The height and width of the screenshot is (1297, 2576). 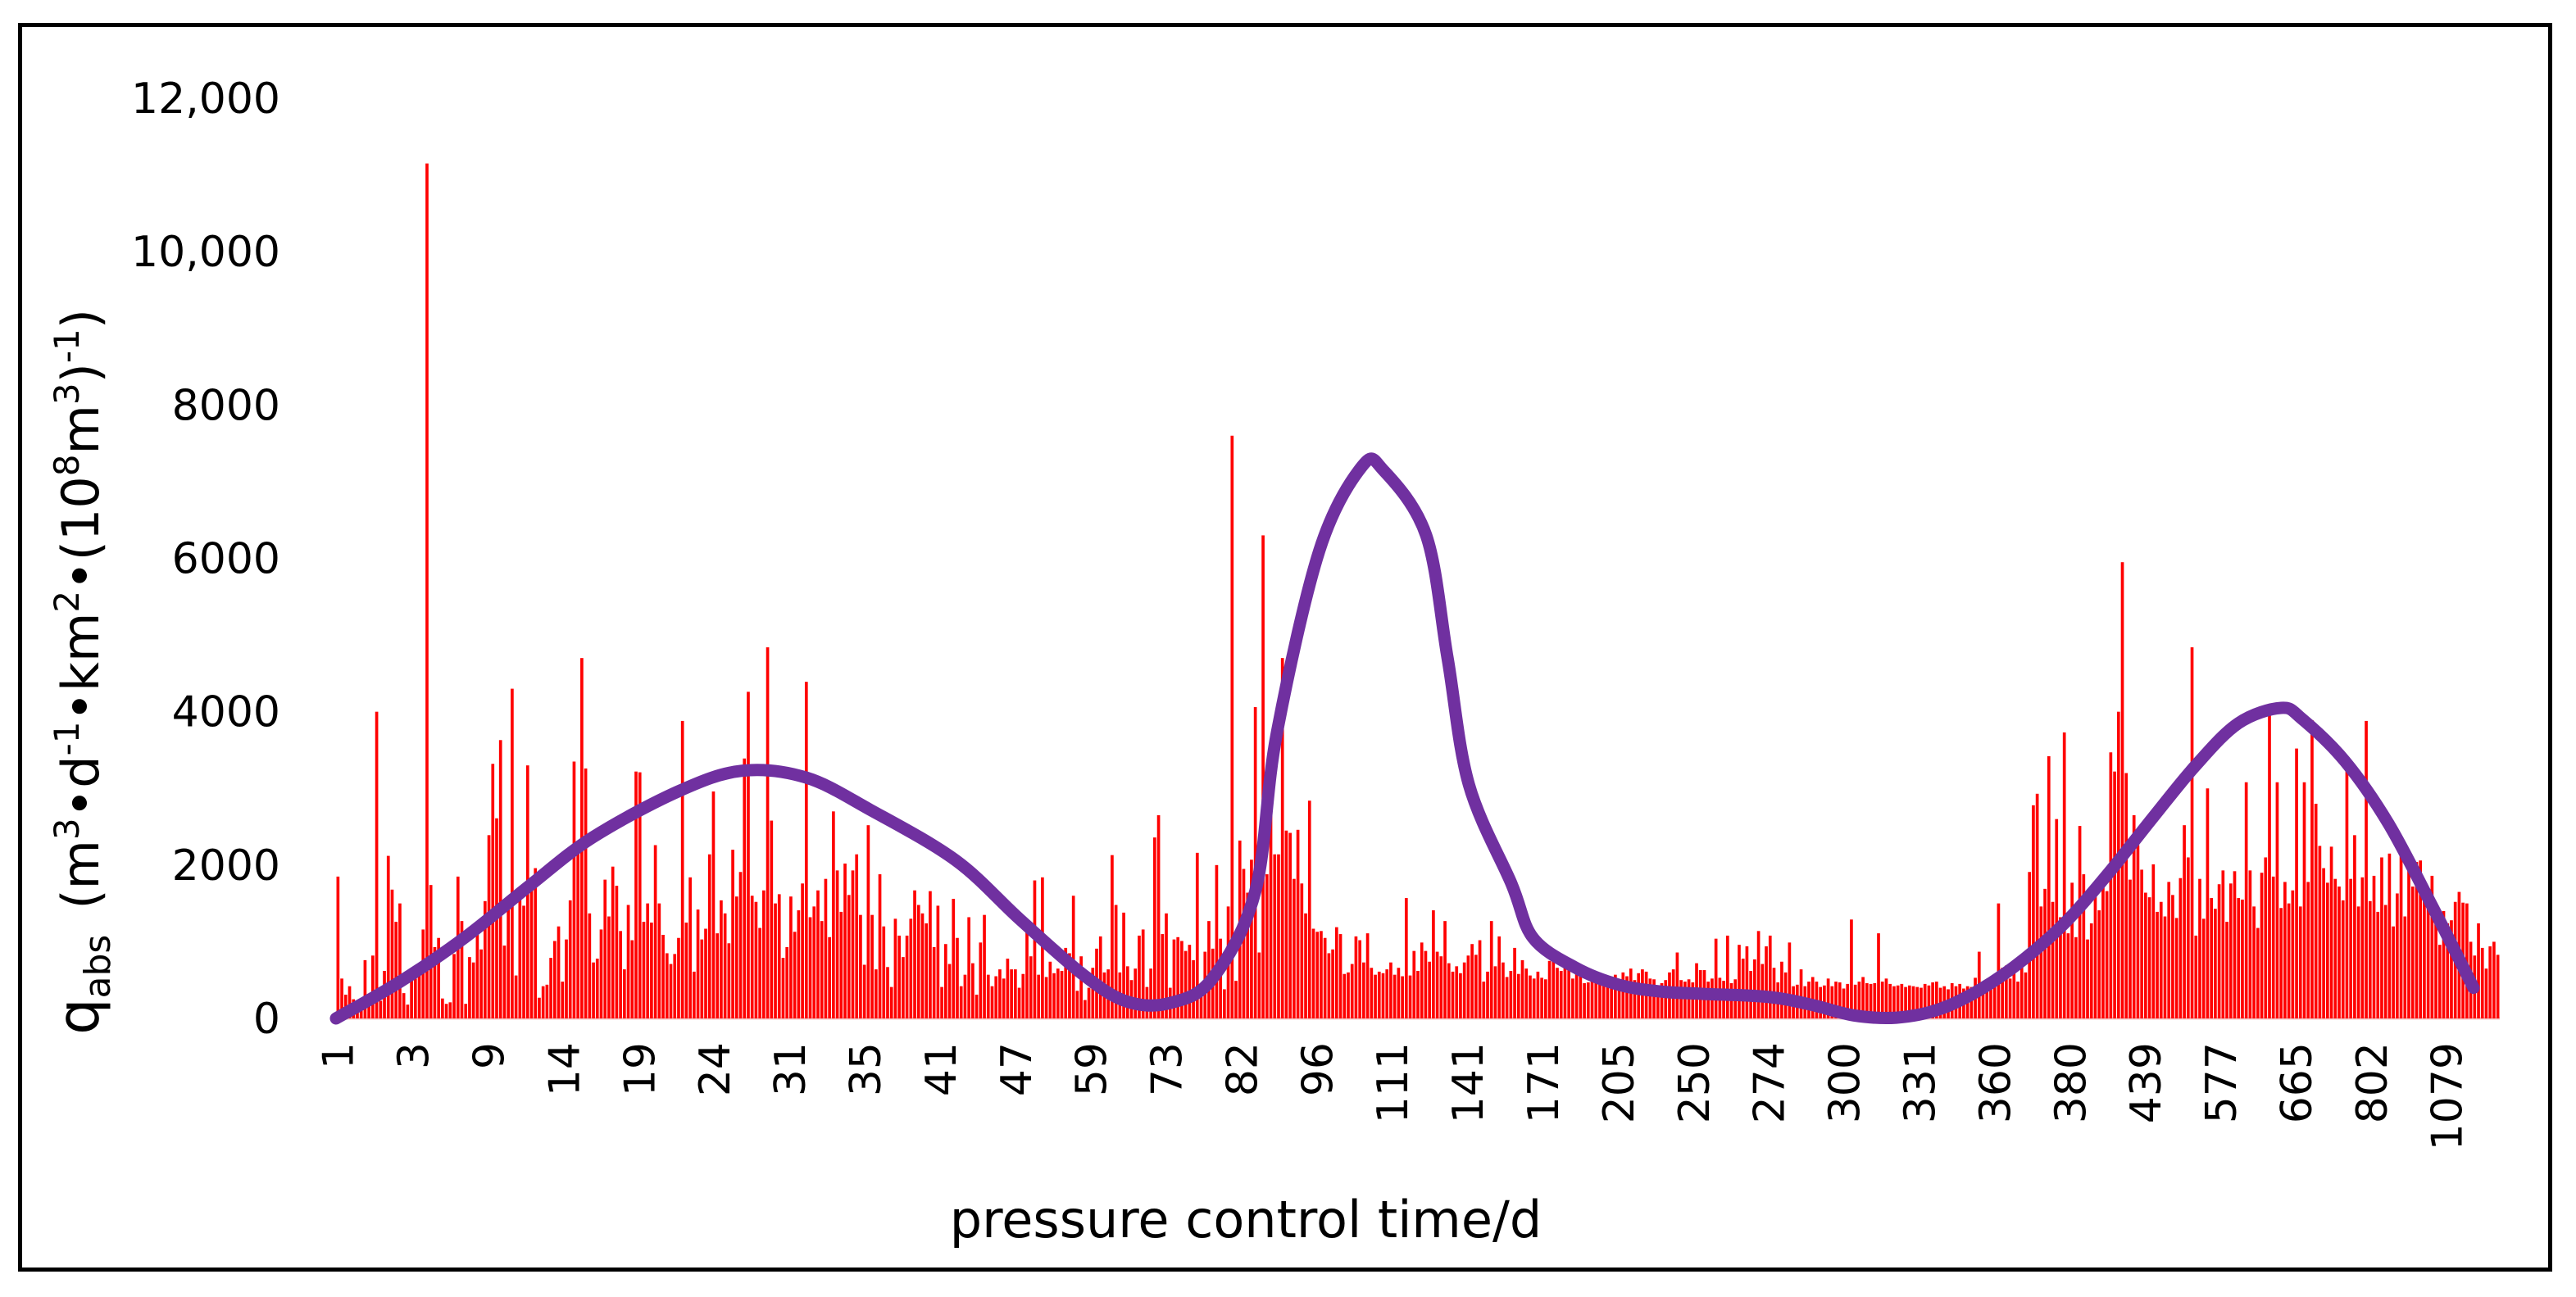 I want to click on x-tick-label: 14, so click(x=564, y=1069).